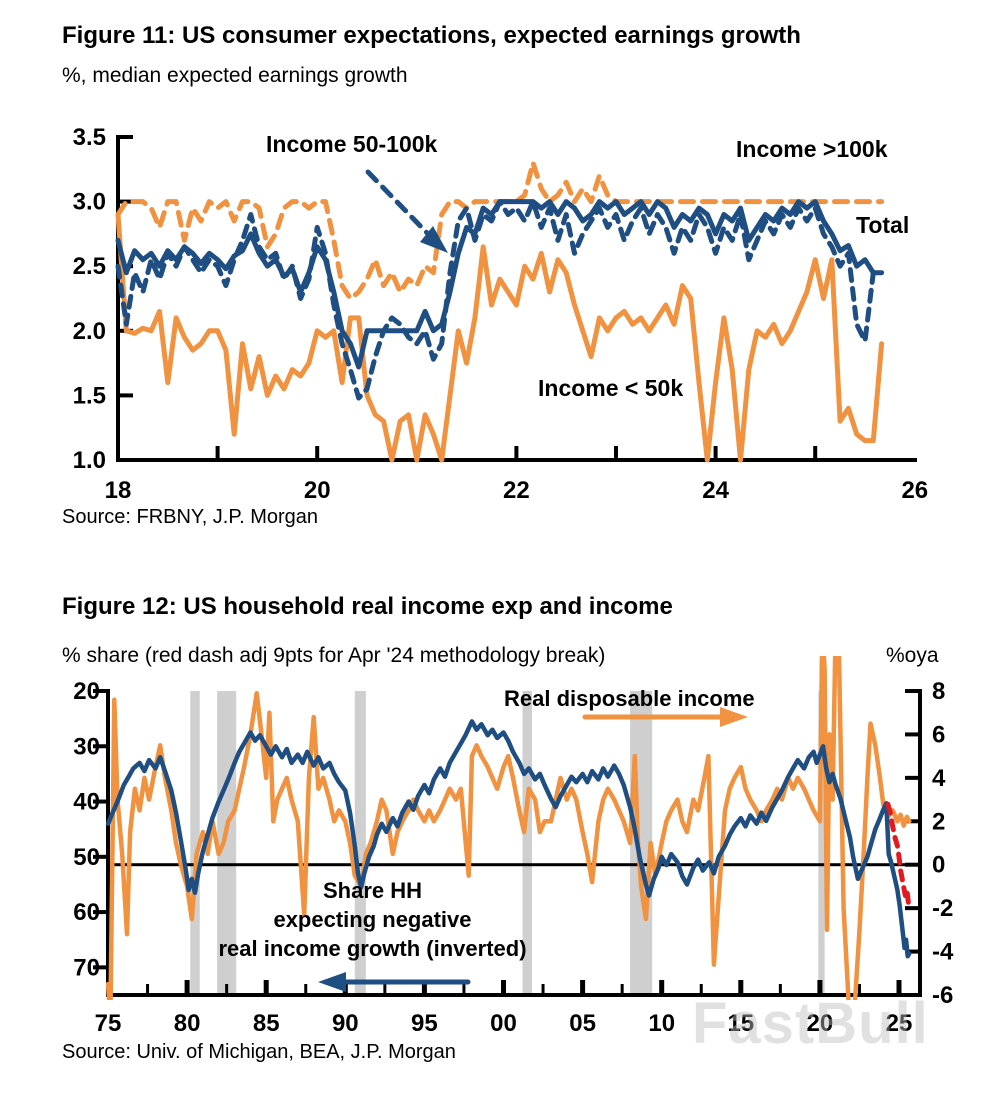 The image size is (992, 1099). I want to click on x-tick-label: 95, so click(424, 1023).